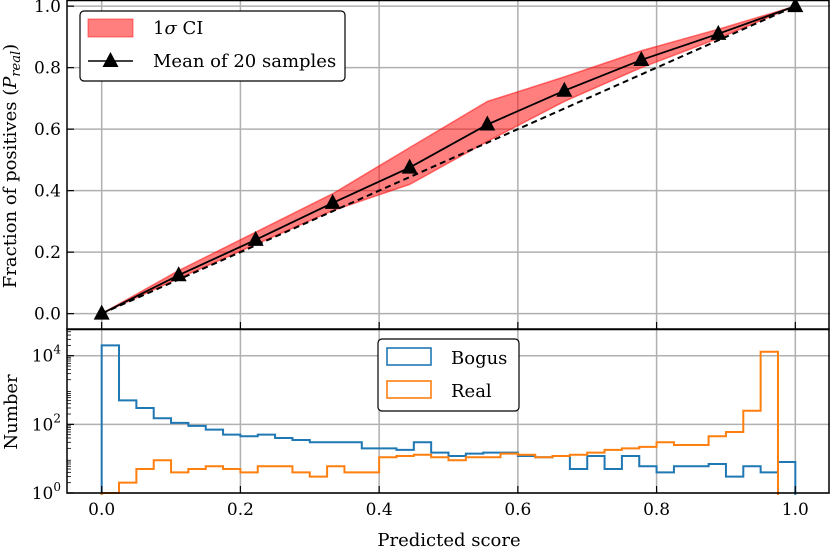 The height and width of the screenshot is (552, 830). Describe the element at coordinates (47, 69) in the screenshot. I see `top-y-tick-label: 0.8` at that location.